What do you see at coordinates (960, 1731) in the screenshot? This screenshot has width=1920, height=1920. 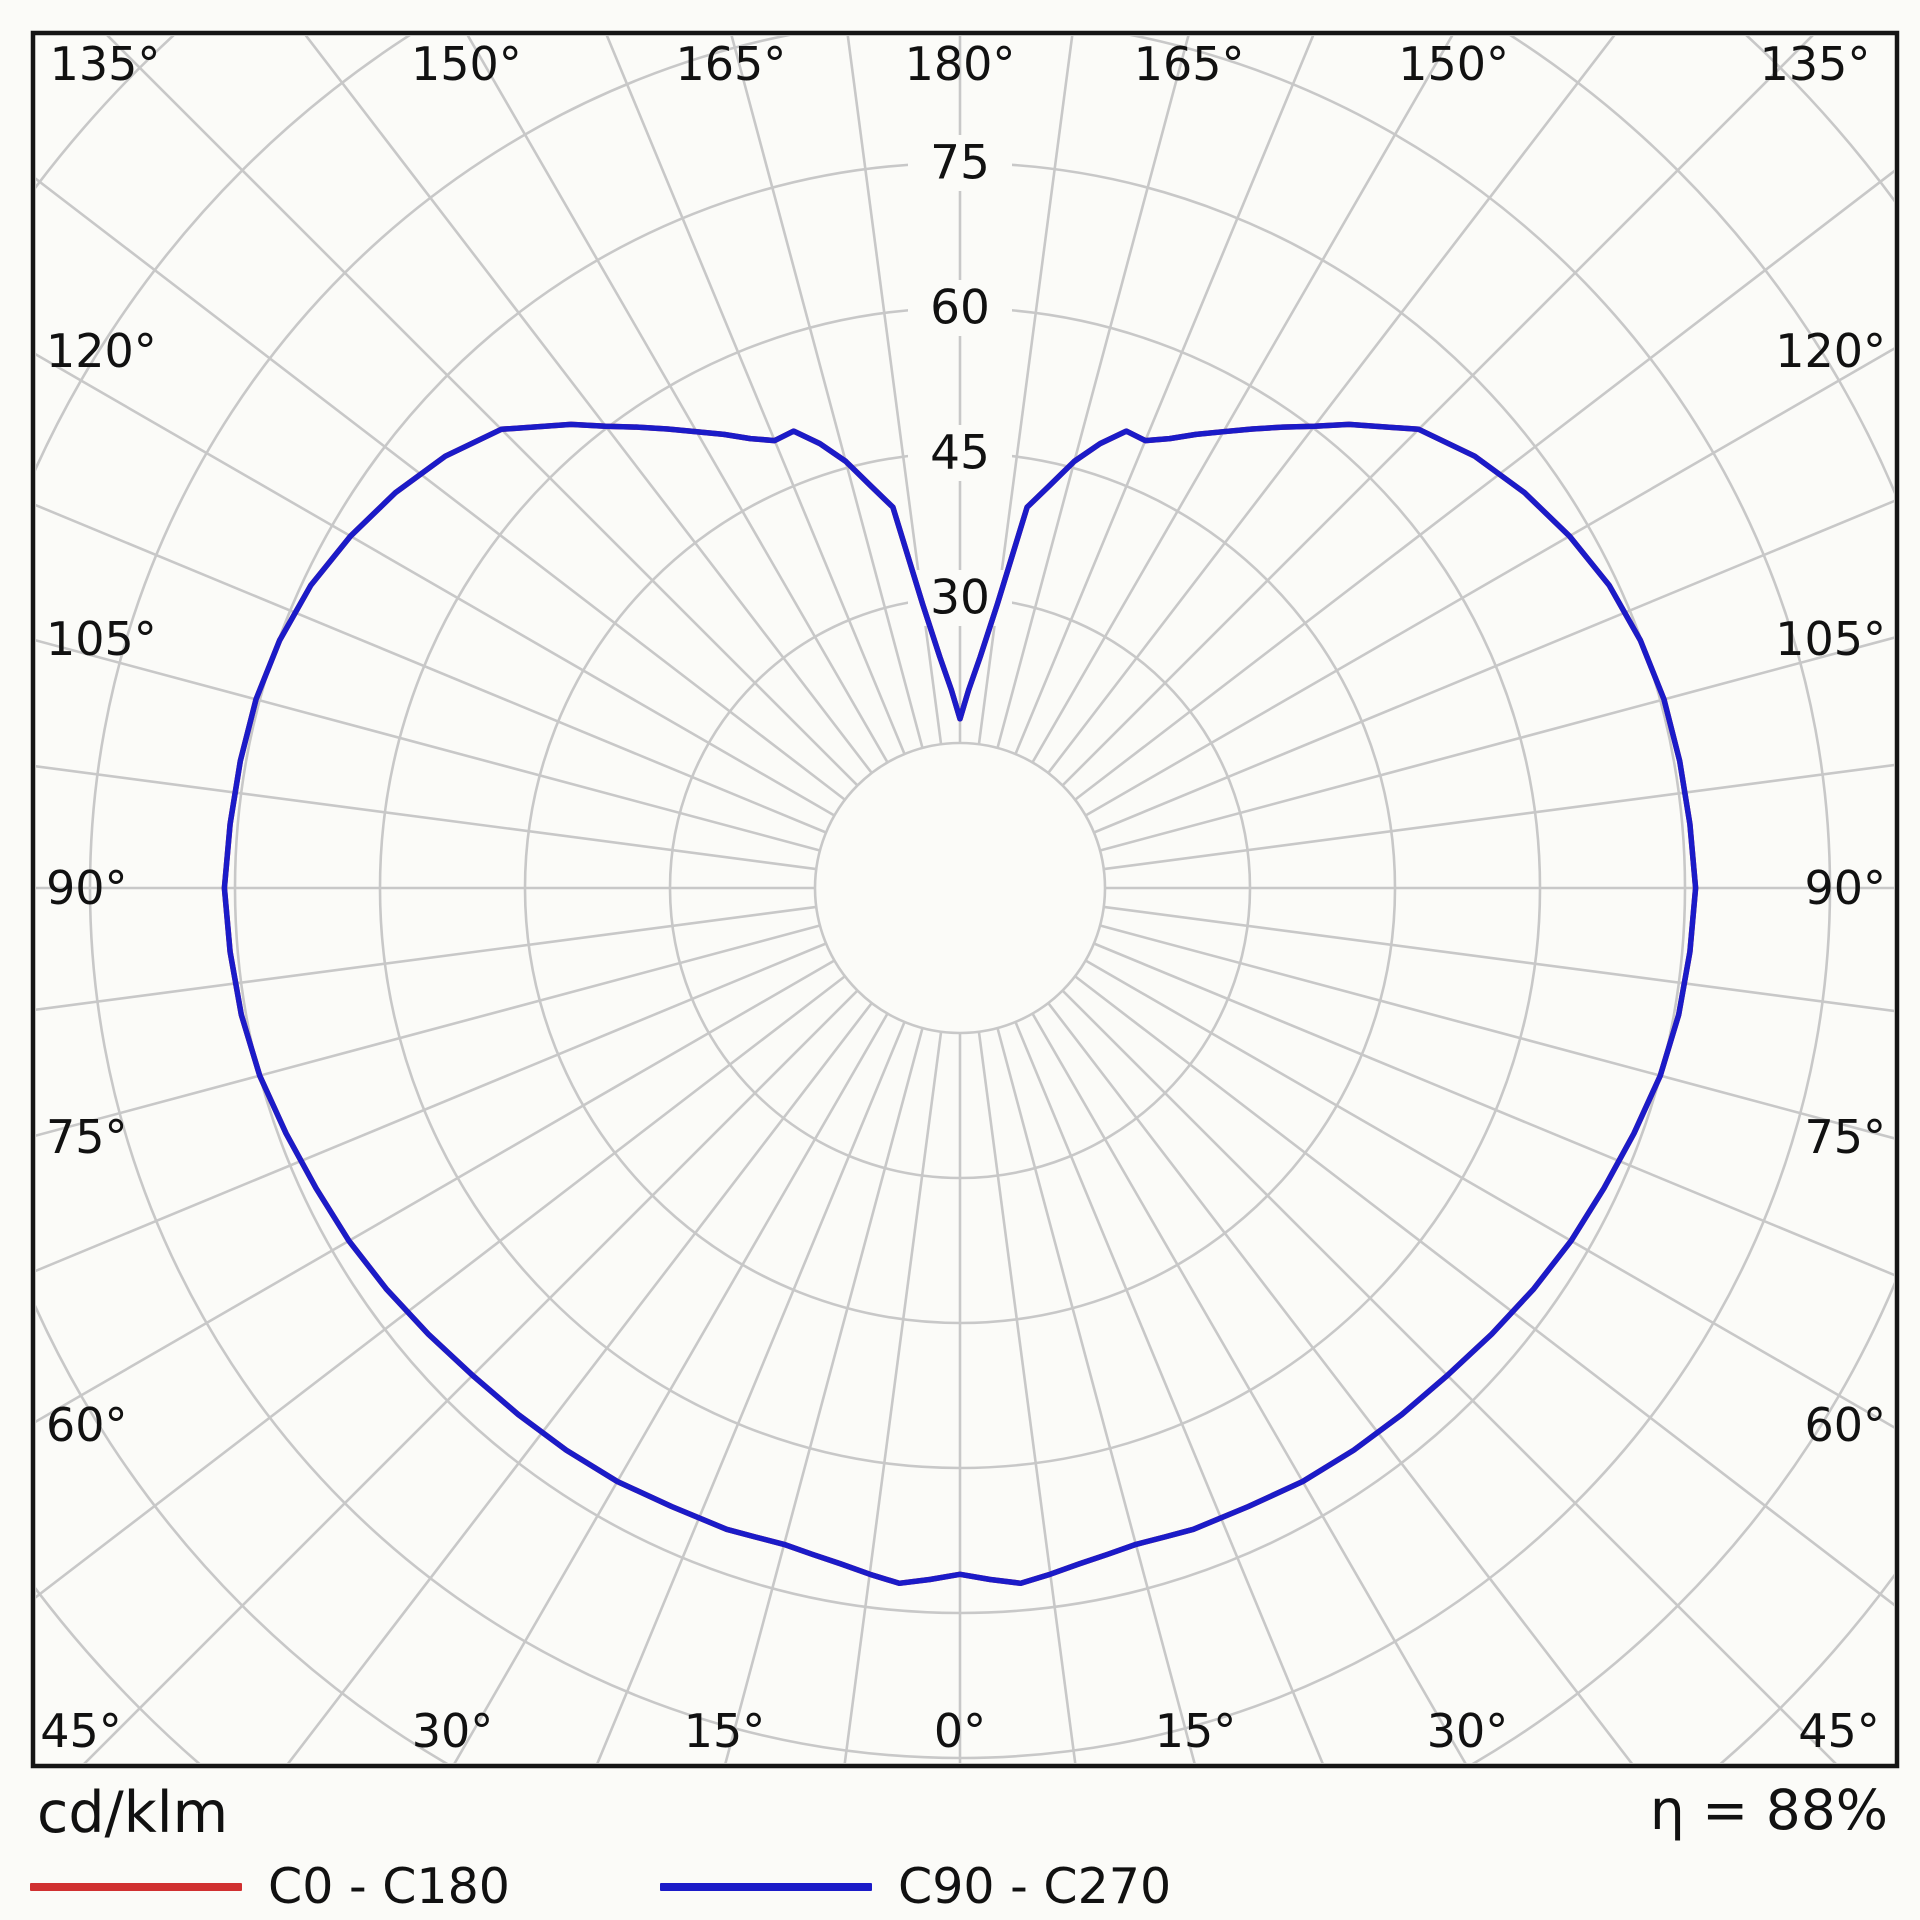 I see `angle-label: 0°` at bounding box center [960, 1731].